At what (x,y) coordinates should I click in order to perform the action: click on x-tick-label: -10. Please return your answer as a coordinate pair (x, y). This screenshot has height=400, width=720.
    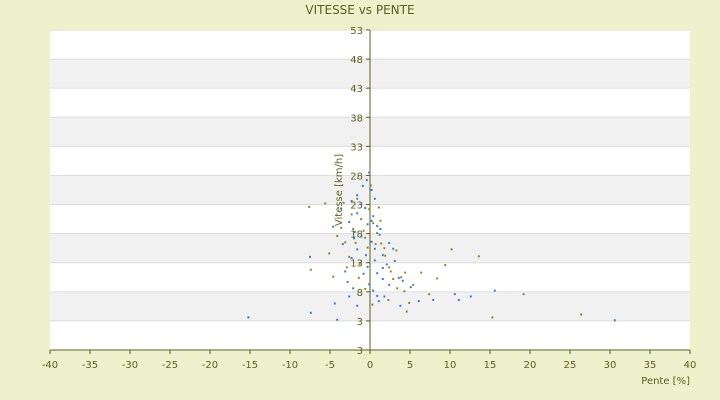
    Looking at the image, I should click on (290, 365).